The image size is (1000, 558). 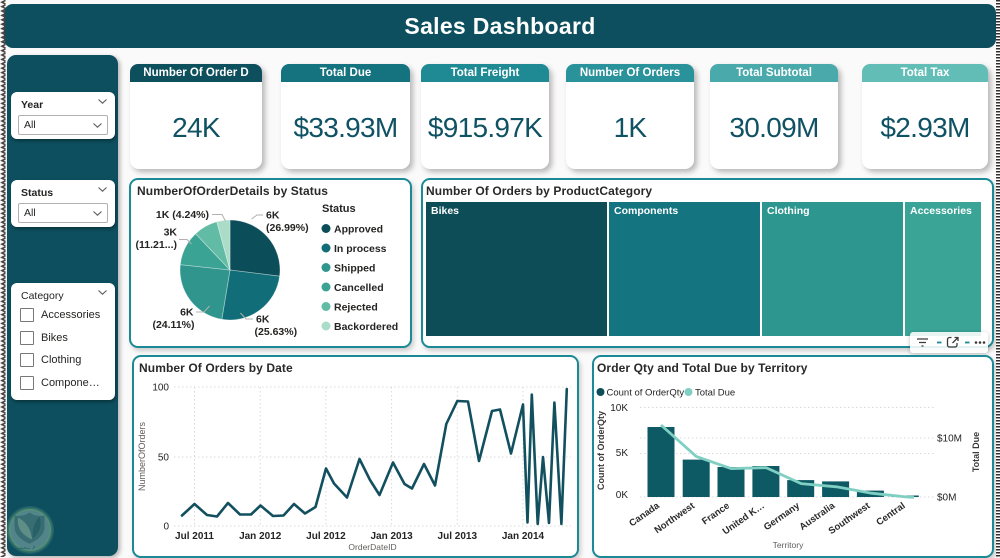 What do you see at coordinates (890, 514) in the screenshot?
I see `svg-text: Central` at bounding box center [890, 514].